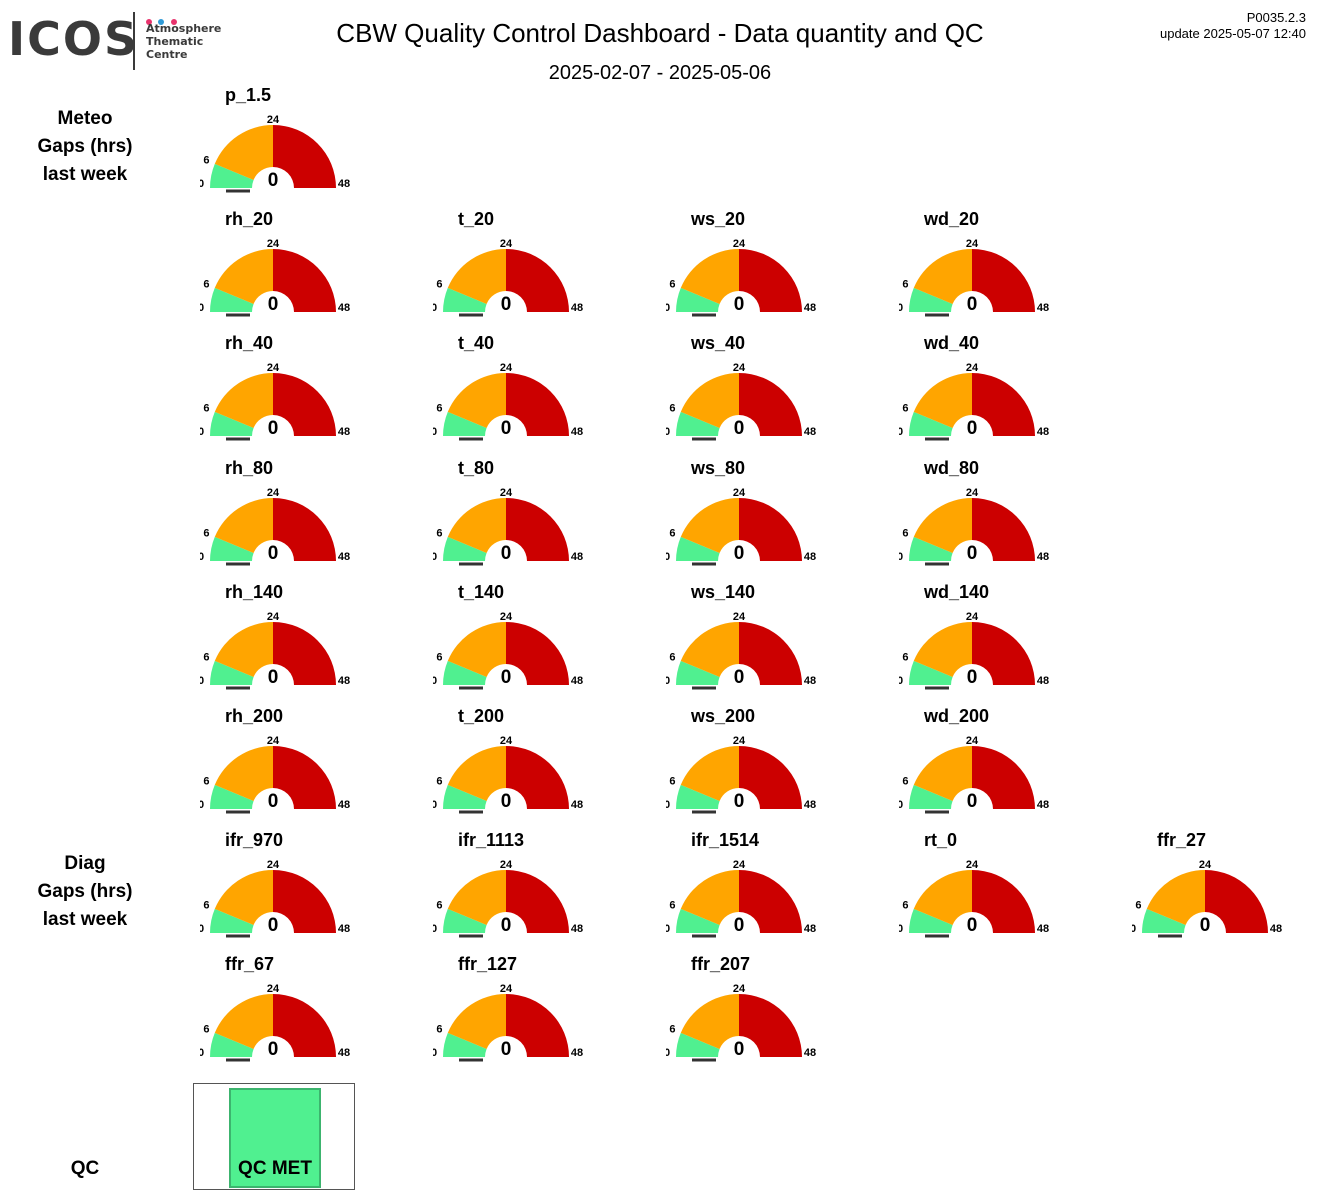 The height and width of the screenshot is (1200, 1320). What do you see at coordinates (999, 265) in the screenshot?
I see `gauge-wd_20: 0 6 24 48 0 wd_20` at bounding box center [999, 265].